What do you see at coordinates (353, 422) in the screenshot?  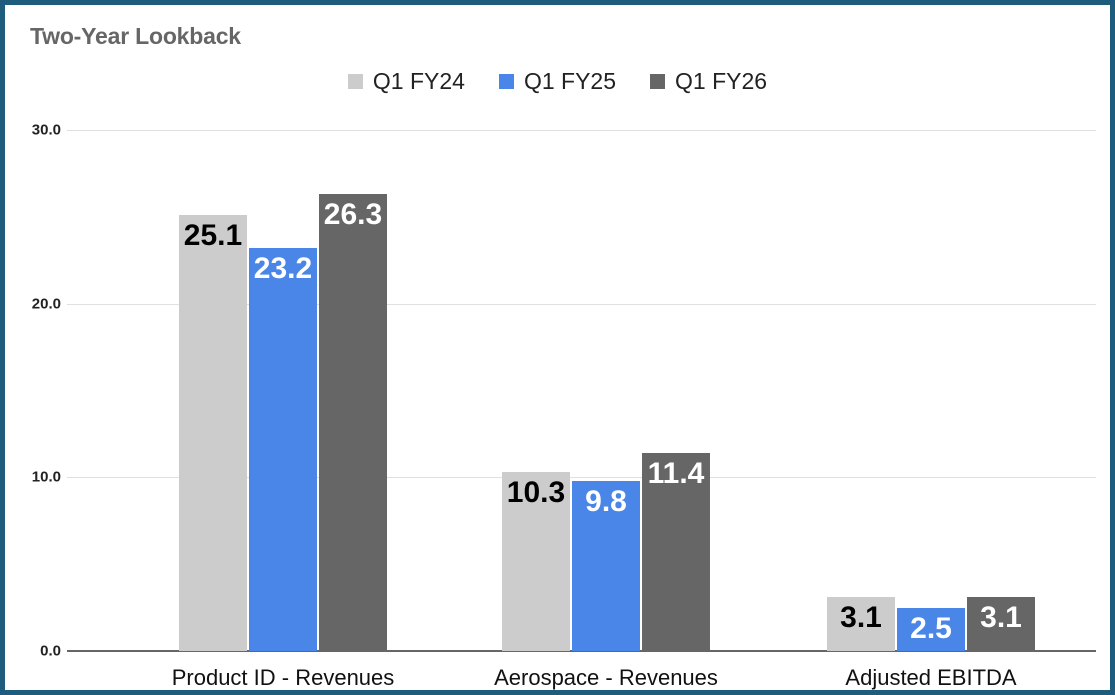 I see `bar: 26.3` at bounding box center [353, 422].